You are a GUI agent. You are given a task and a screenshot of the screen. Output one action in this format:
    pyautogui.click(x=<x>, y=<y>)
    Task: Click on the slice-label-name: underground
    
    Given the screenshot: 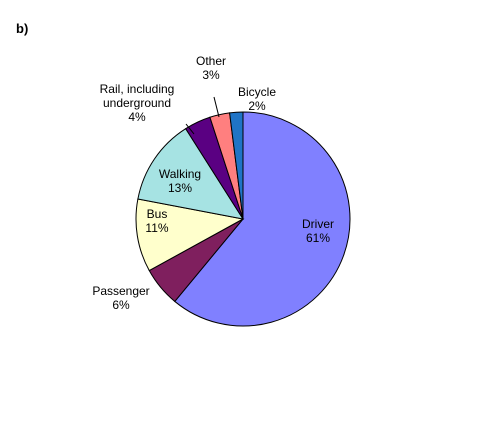 What is the action you would take?
    pyautogui.click(x=137, y=103)
    